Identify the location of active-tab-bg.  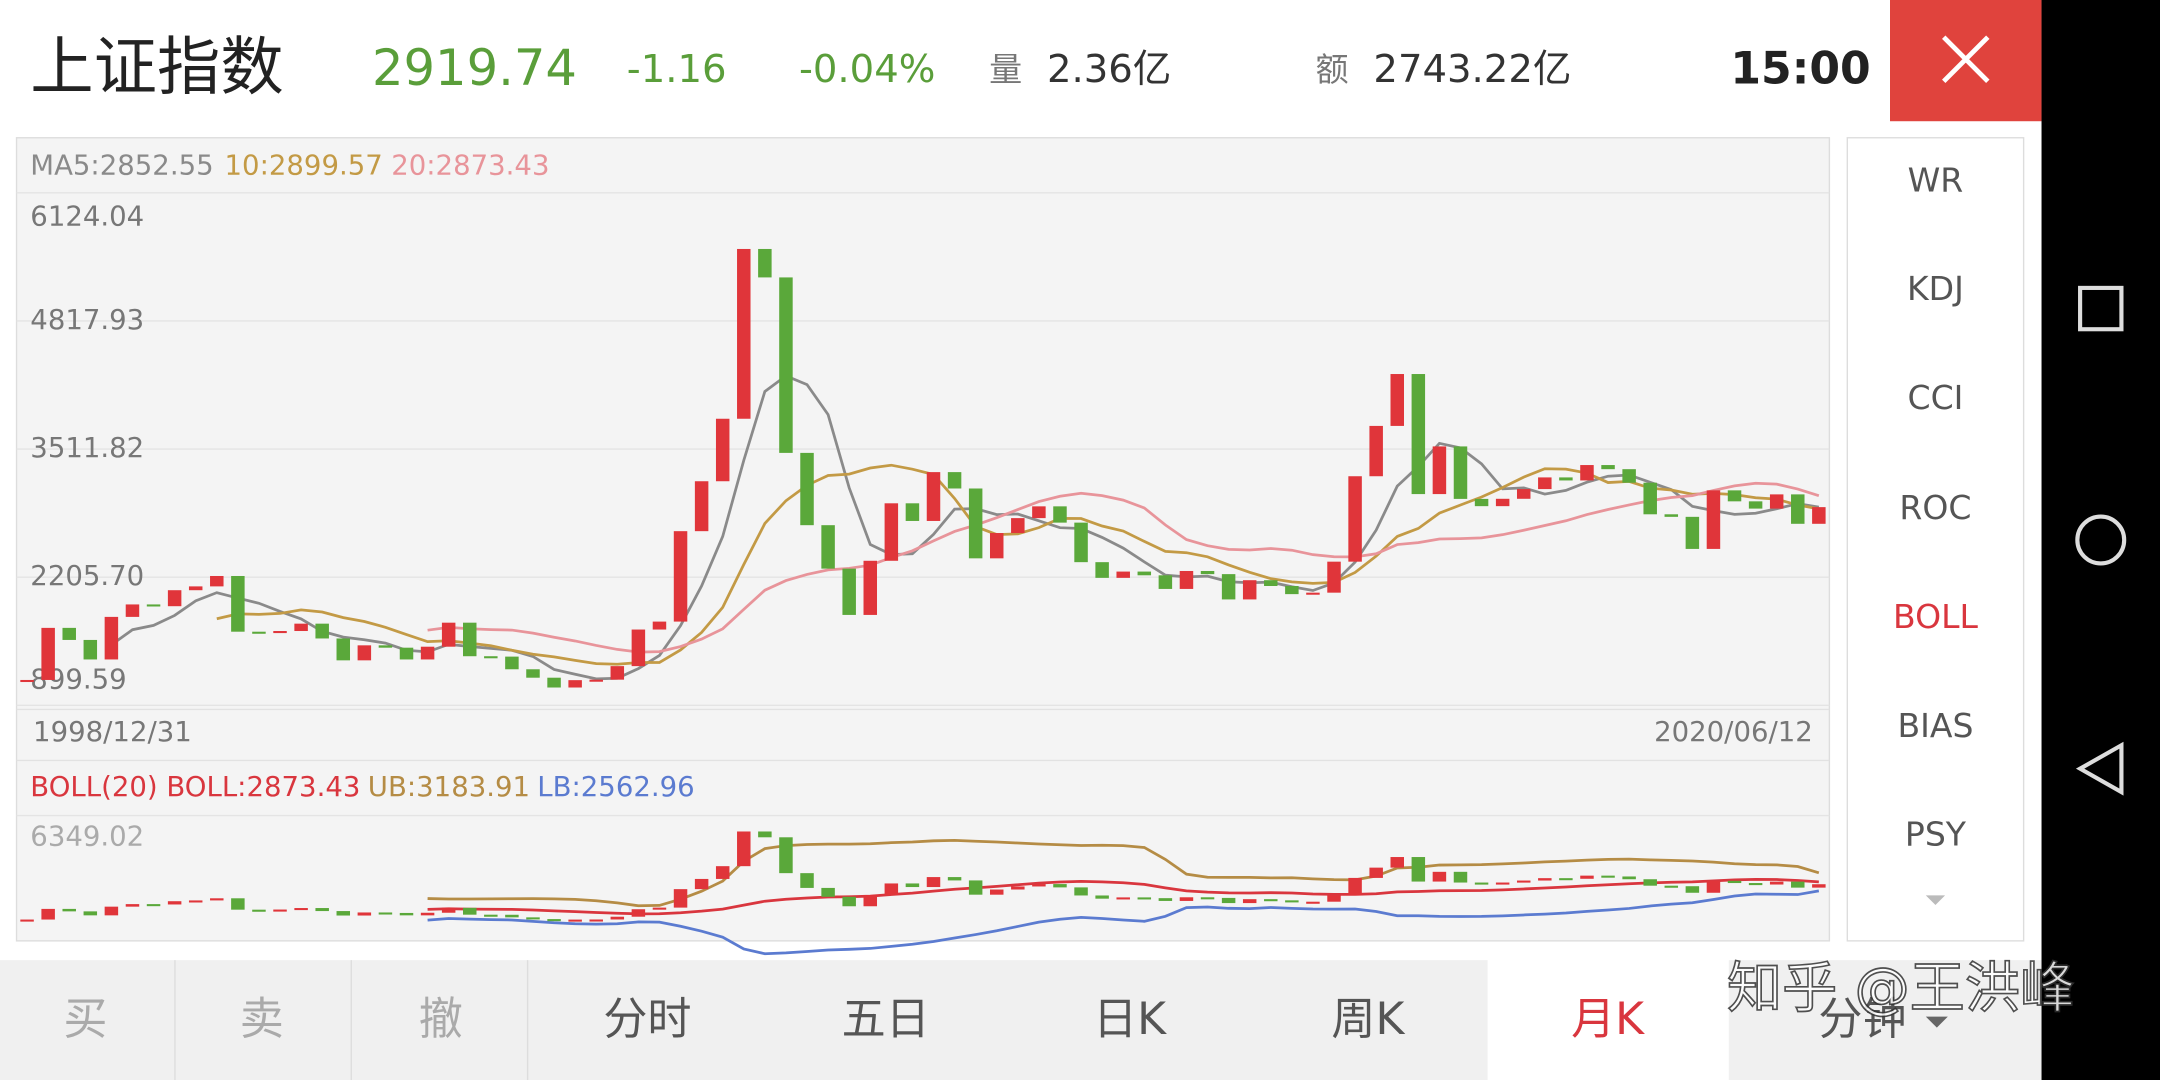
(1608, 1020).